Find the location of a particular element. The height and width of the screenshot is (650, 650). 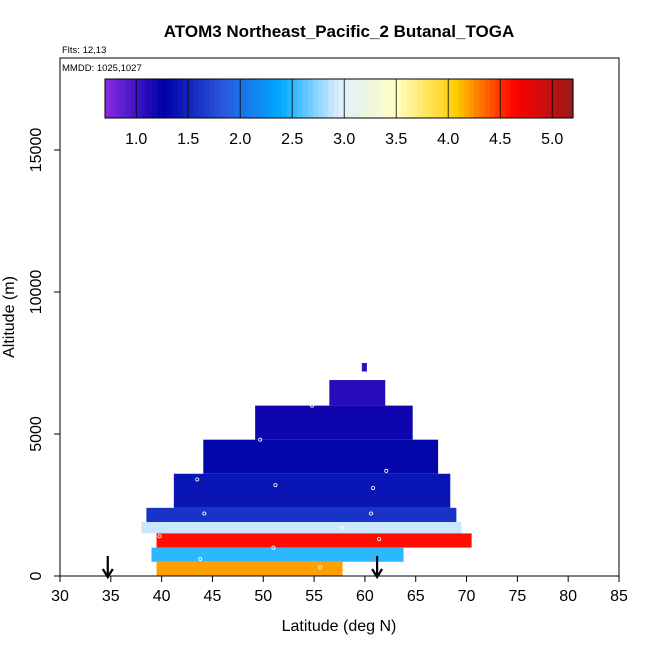

sample-points is located at coordinates (272, 471).